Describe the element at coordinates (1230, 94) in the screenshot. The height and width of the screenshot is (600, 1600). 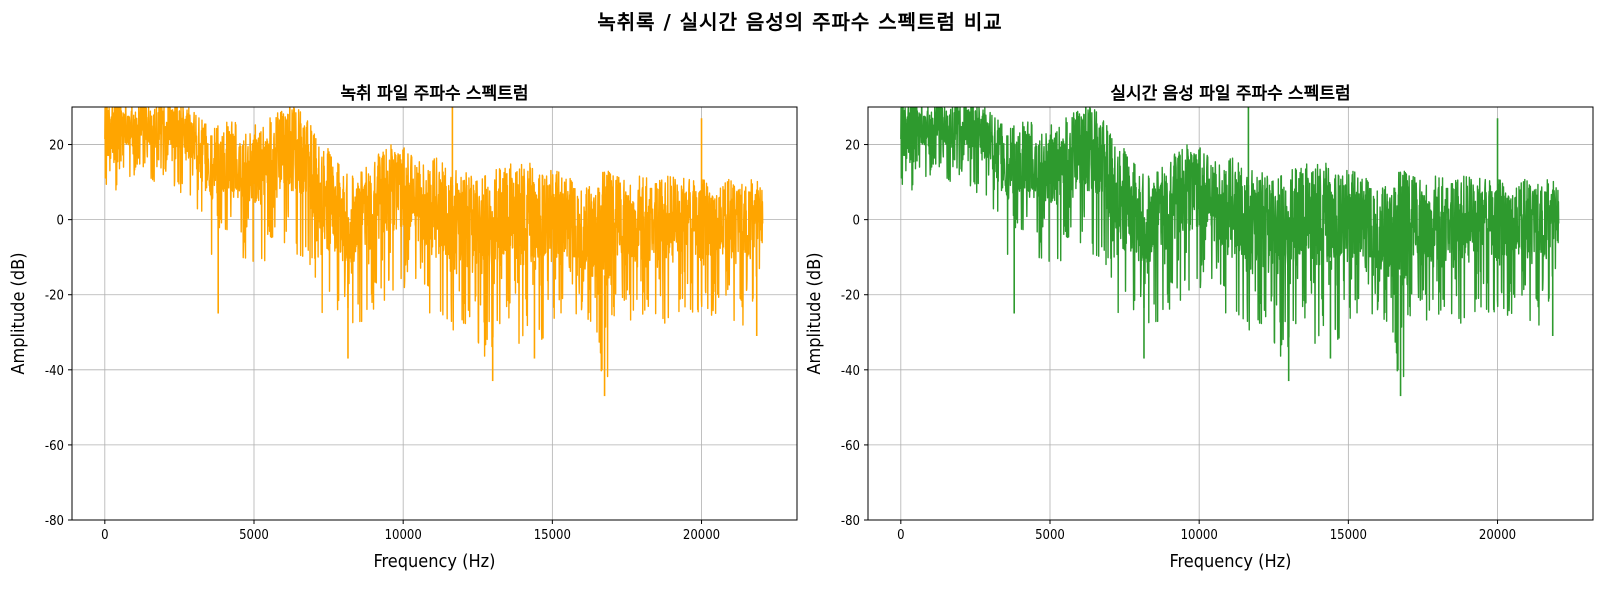
I see `chart-title: 실시간 음성 파일 주파수 스펙트럼` at that location.